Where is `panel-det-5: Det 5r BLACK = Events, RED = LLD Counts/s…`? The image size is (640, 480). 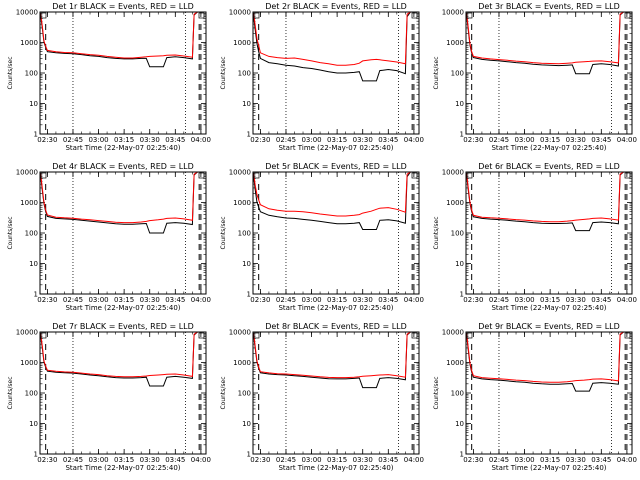 panel-det-5: Det 5r BLACK = Events, RED = LLD Counts/s… is located at coordinates (322, 237).